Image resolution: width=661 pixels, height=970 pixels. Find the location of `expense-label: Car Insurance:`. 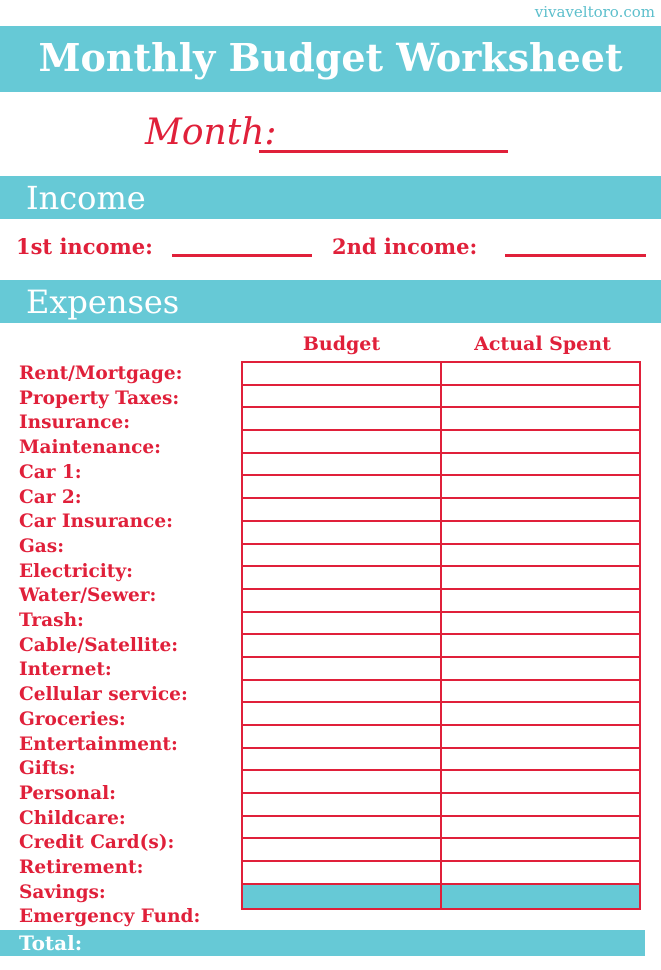

expense-label: Car Insurance: is located at coordinates (96, 522).